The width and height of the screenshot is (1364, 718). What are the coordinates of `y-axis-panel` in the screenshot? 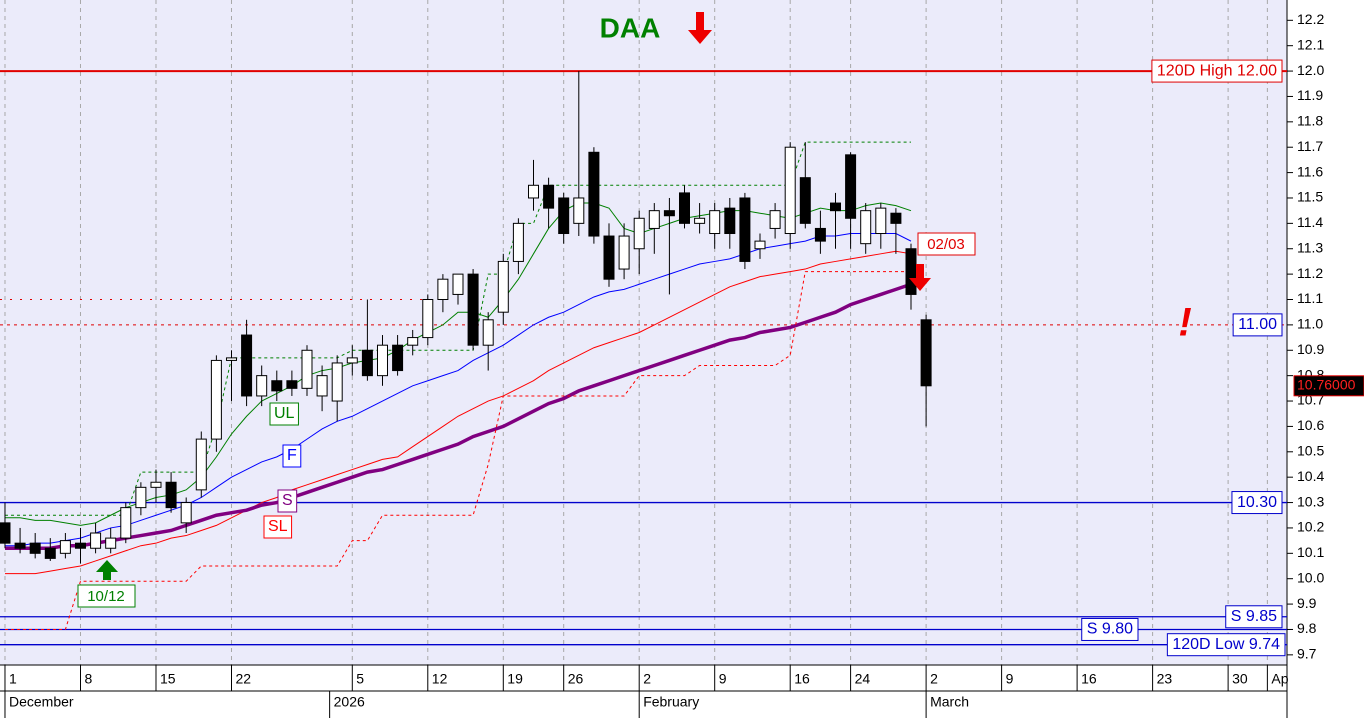 It's located at (1325, 359).